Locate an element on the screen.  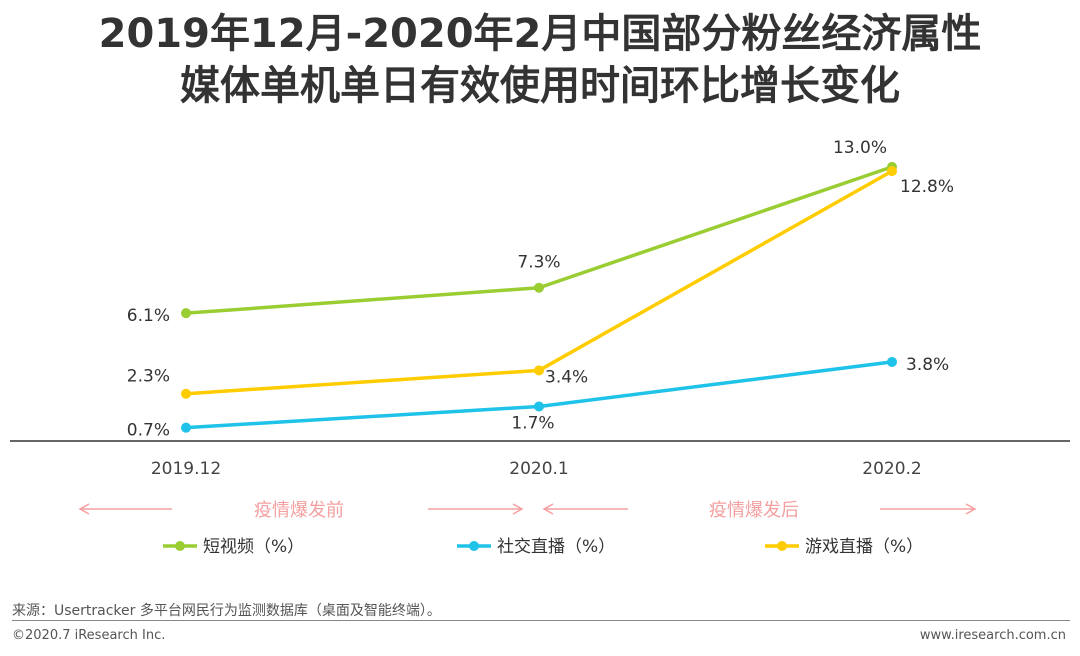
data-label: 2.3% is located at coordinates (148, 377).